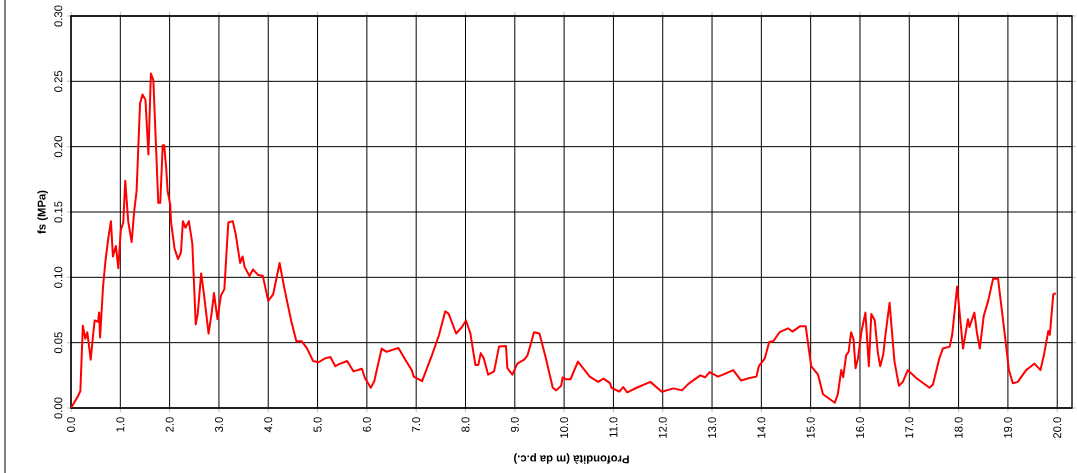 The image size is (1077, 473). I want to click on y-tick-label: 0.20, so click(58, 147).